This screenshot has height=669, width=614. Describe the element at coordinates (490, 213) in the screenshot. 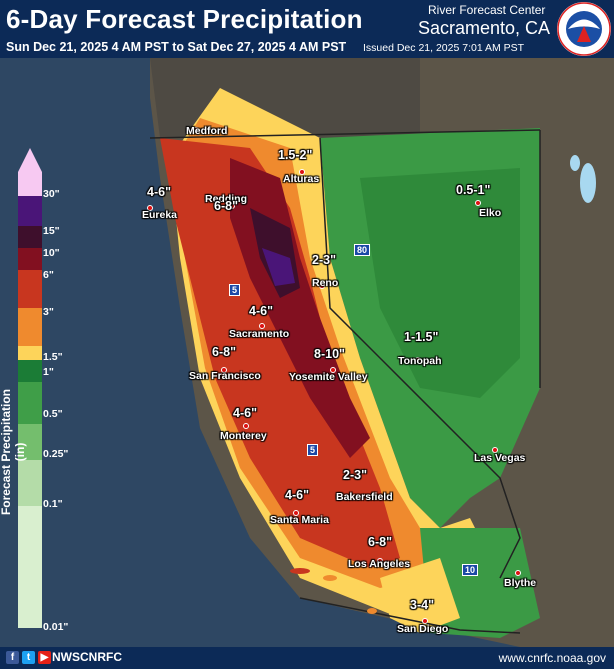

I see `city-label: Elko` at that location.